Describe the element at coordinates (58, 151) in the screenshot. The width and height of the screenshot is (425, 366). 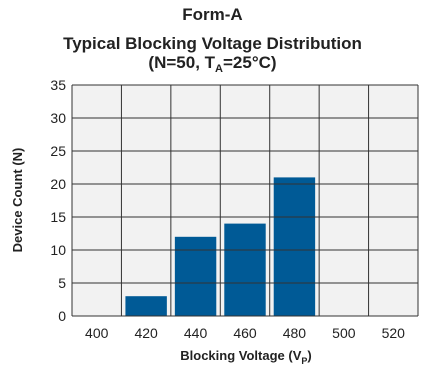
I see `y-tick-label: 25` at that location.